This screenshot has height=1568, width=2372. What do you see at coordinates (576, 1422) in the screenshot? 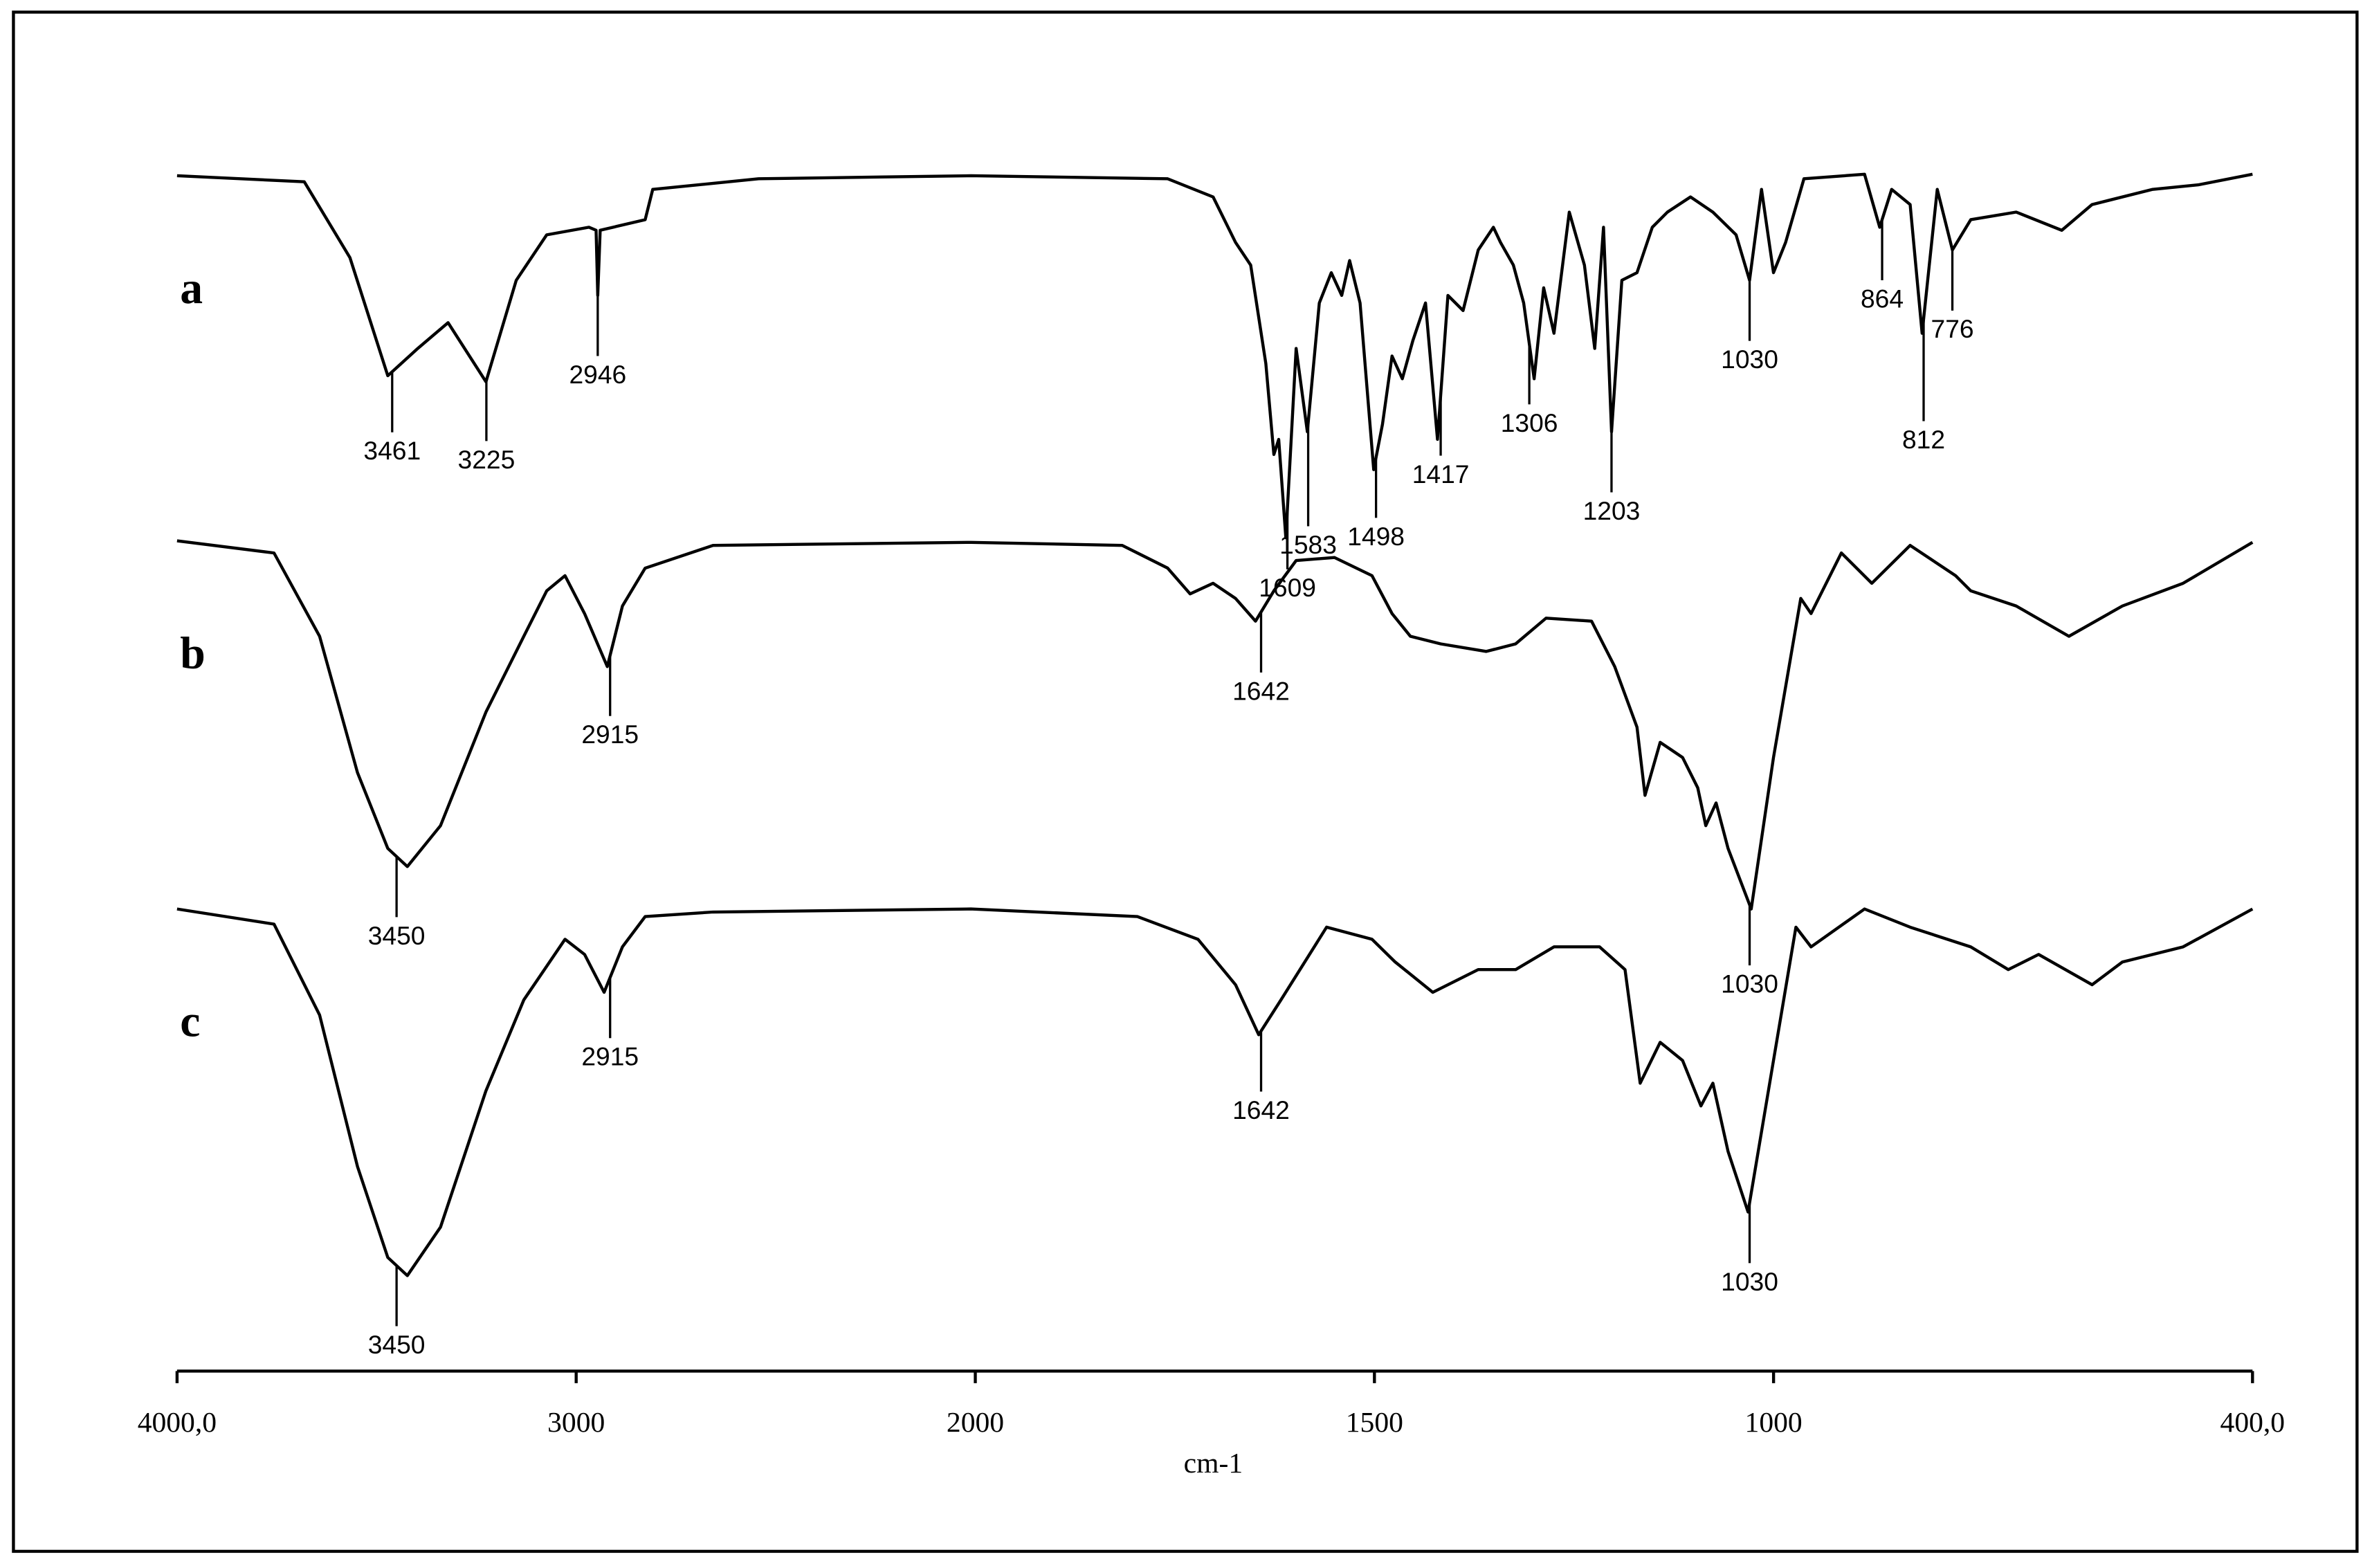
I see `x-tick-label: 3000` at bounding box center [576, 1422].